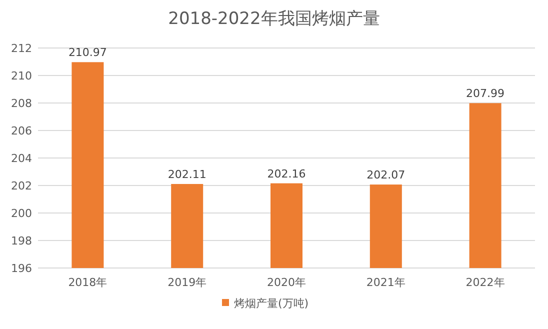 This screenshot has width=548, height=329. I want to click on ytick: 198, so click(21, 241).